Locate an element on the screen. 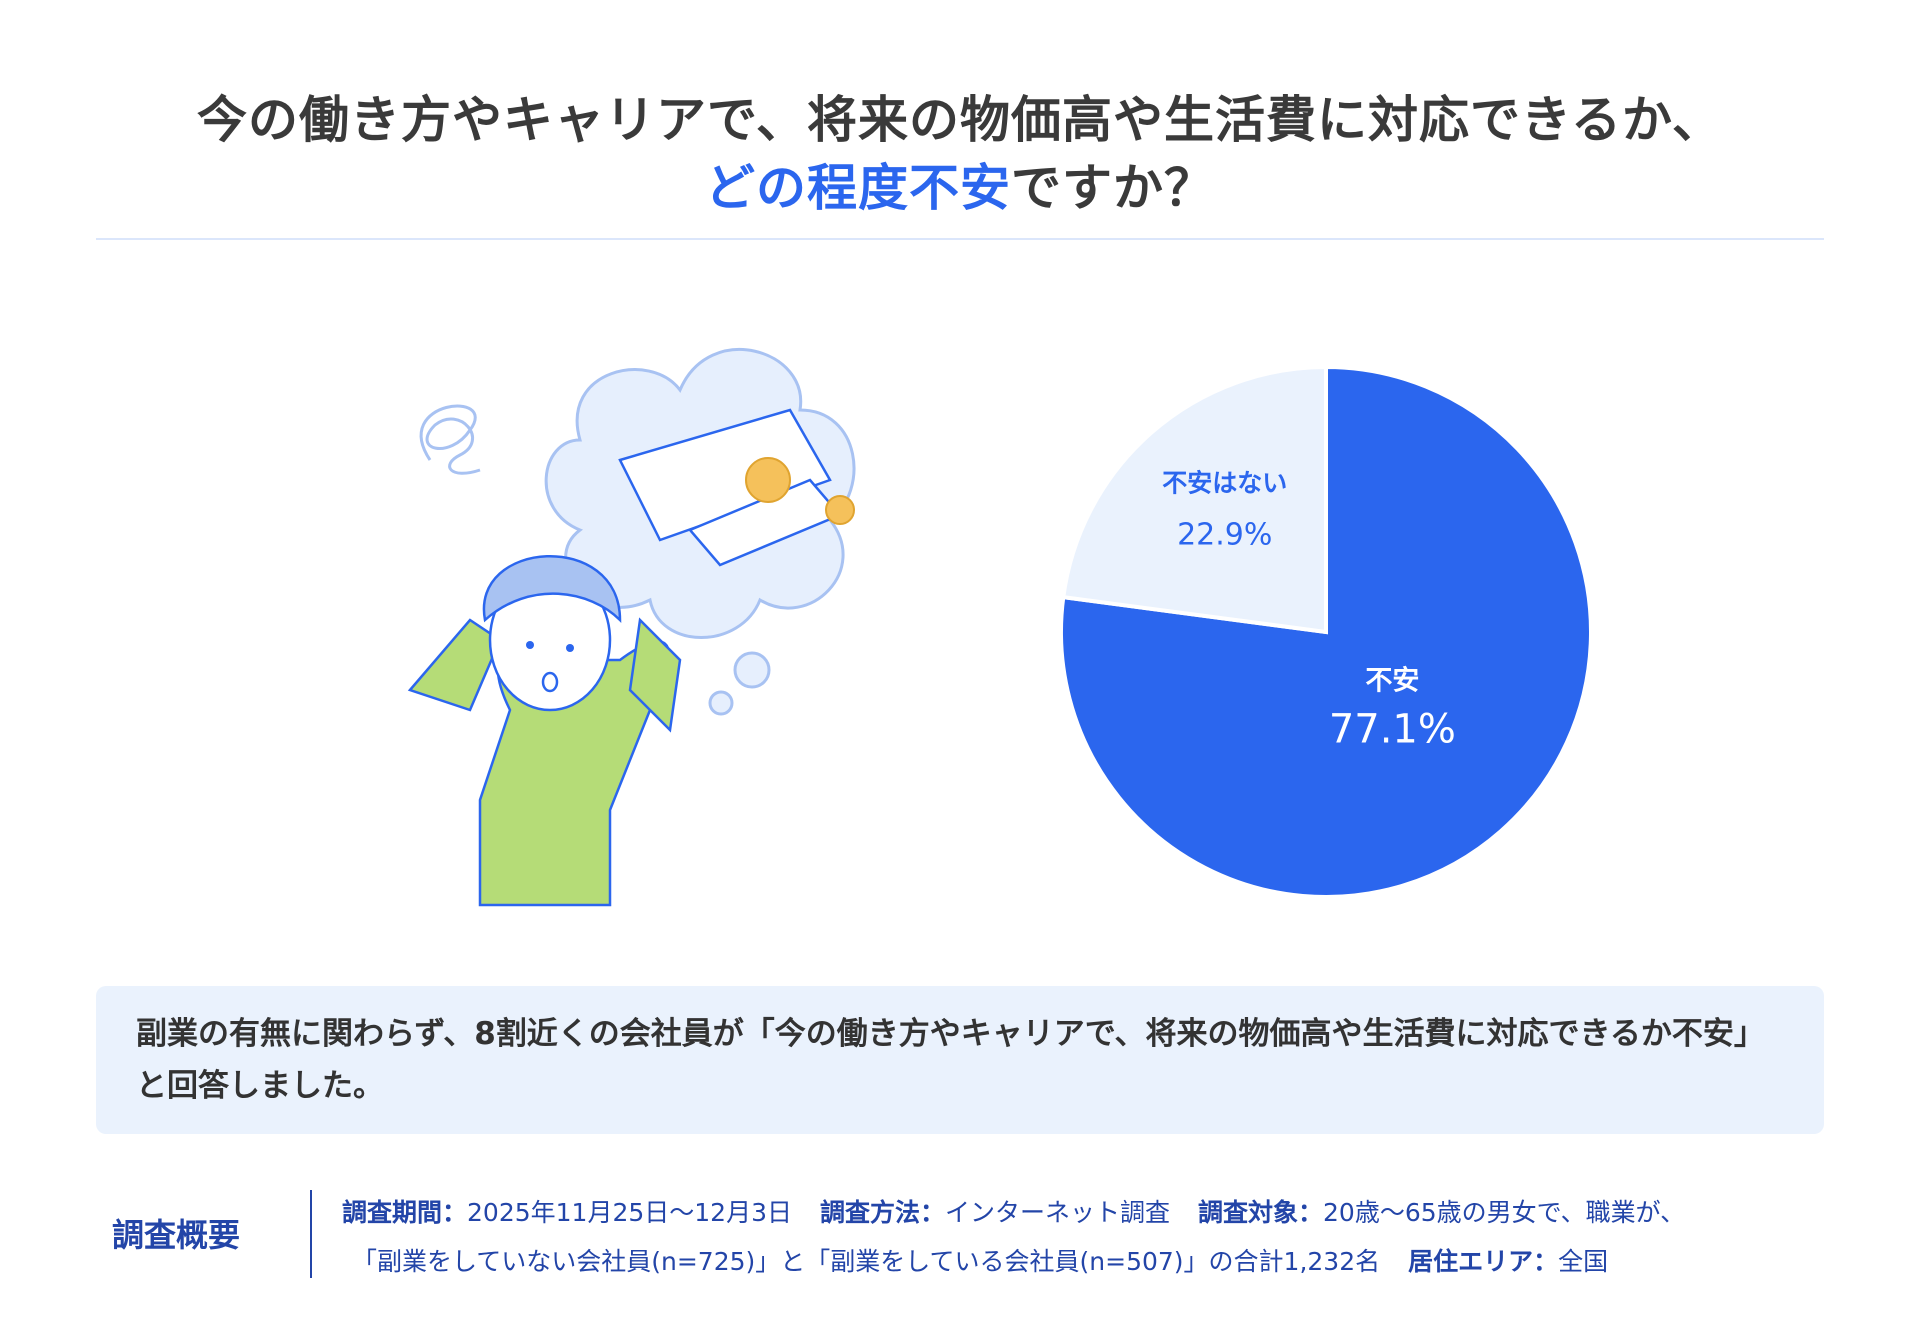 The image size is (1920, 1320). area-value: 全国 is located at coordinates (1583, 1261).